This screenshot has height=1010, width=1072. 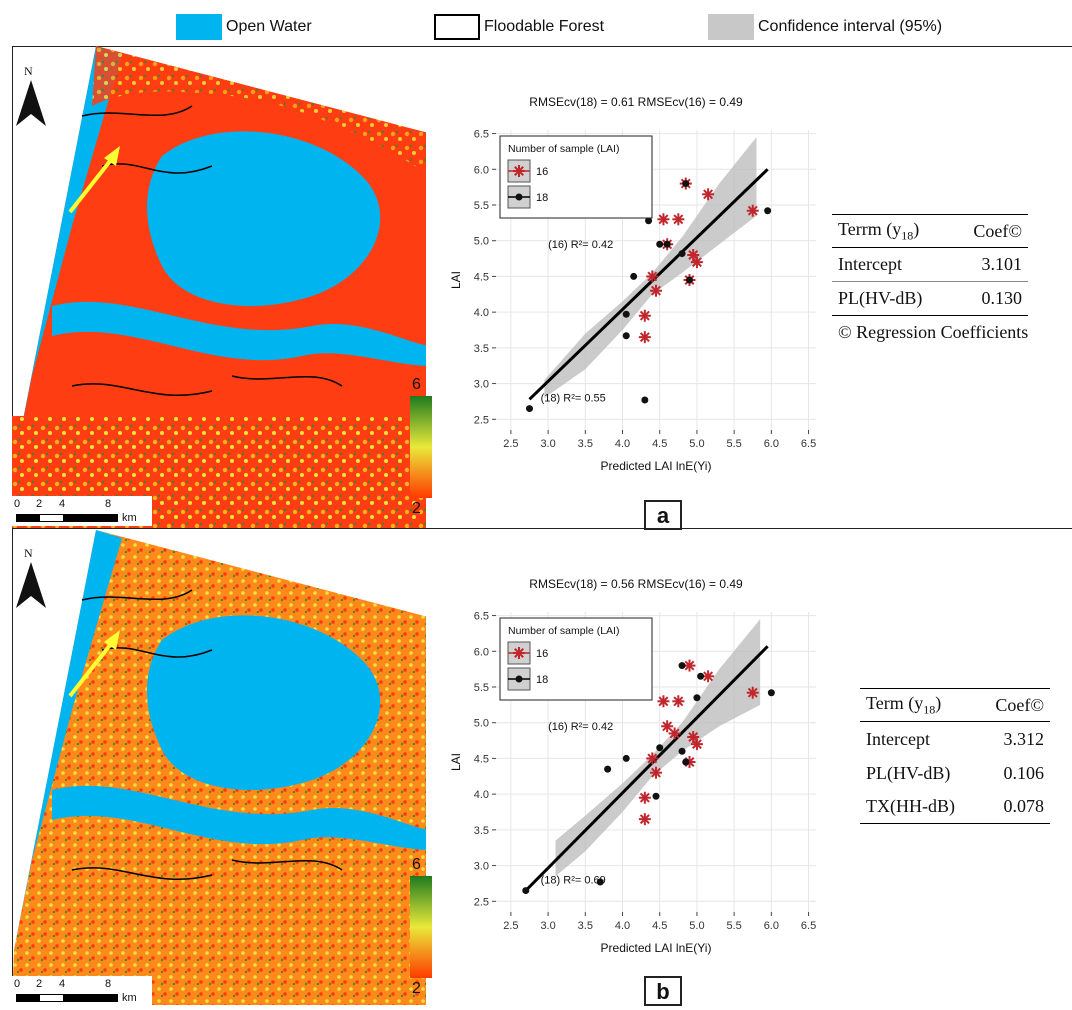 I want to click on confidence-band, so click(x=658, y=748).